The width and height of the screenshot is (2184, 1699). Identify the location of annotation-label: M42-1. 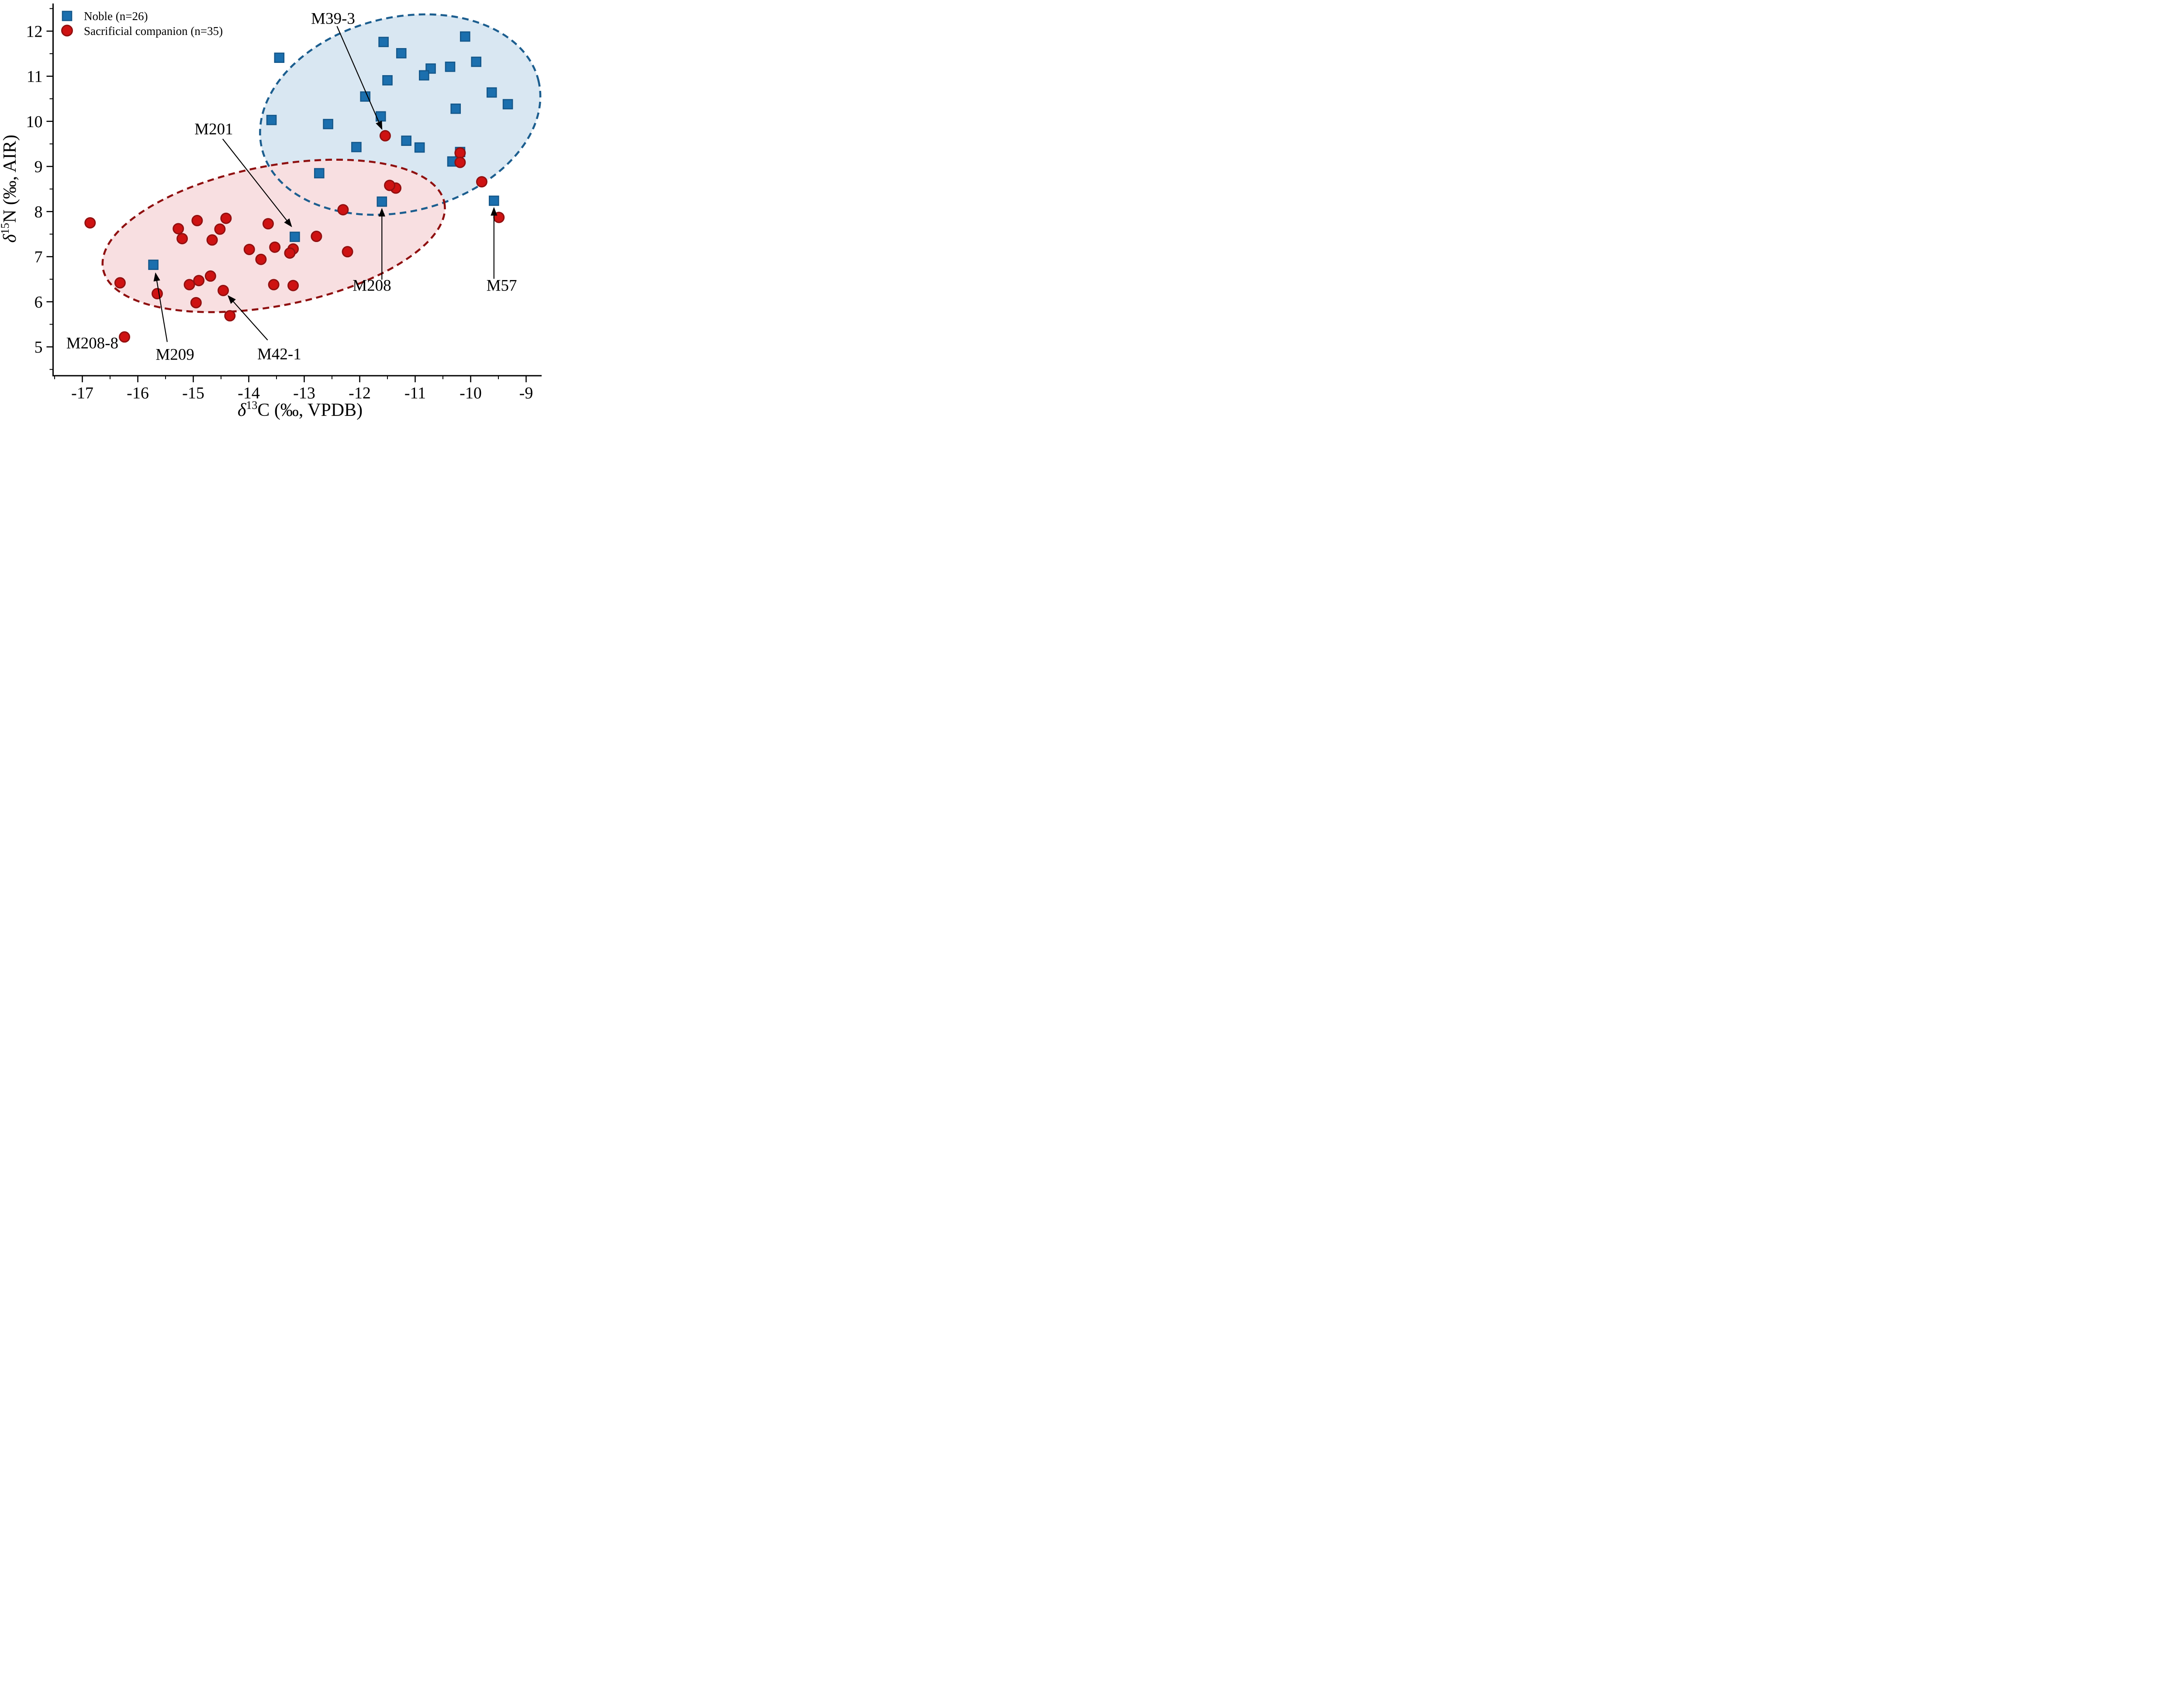
(279, 354).